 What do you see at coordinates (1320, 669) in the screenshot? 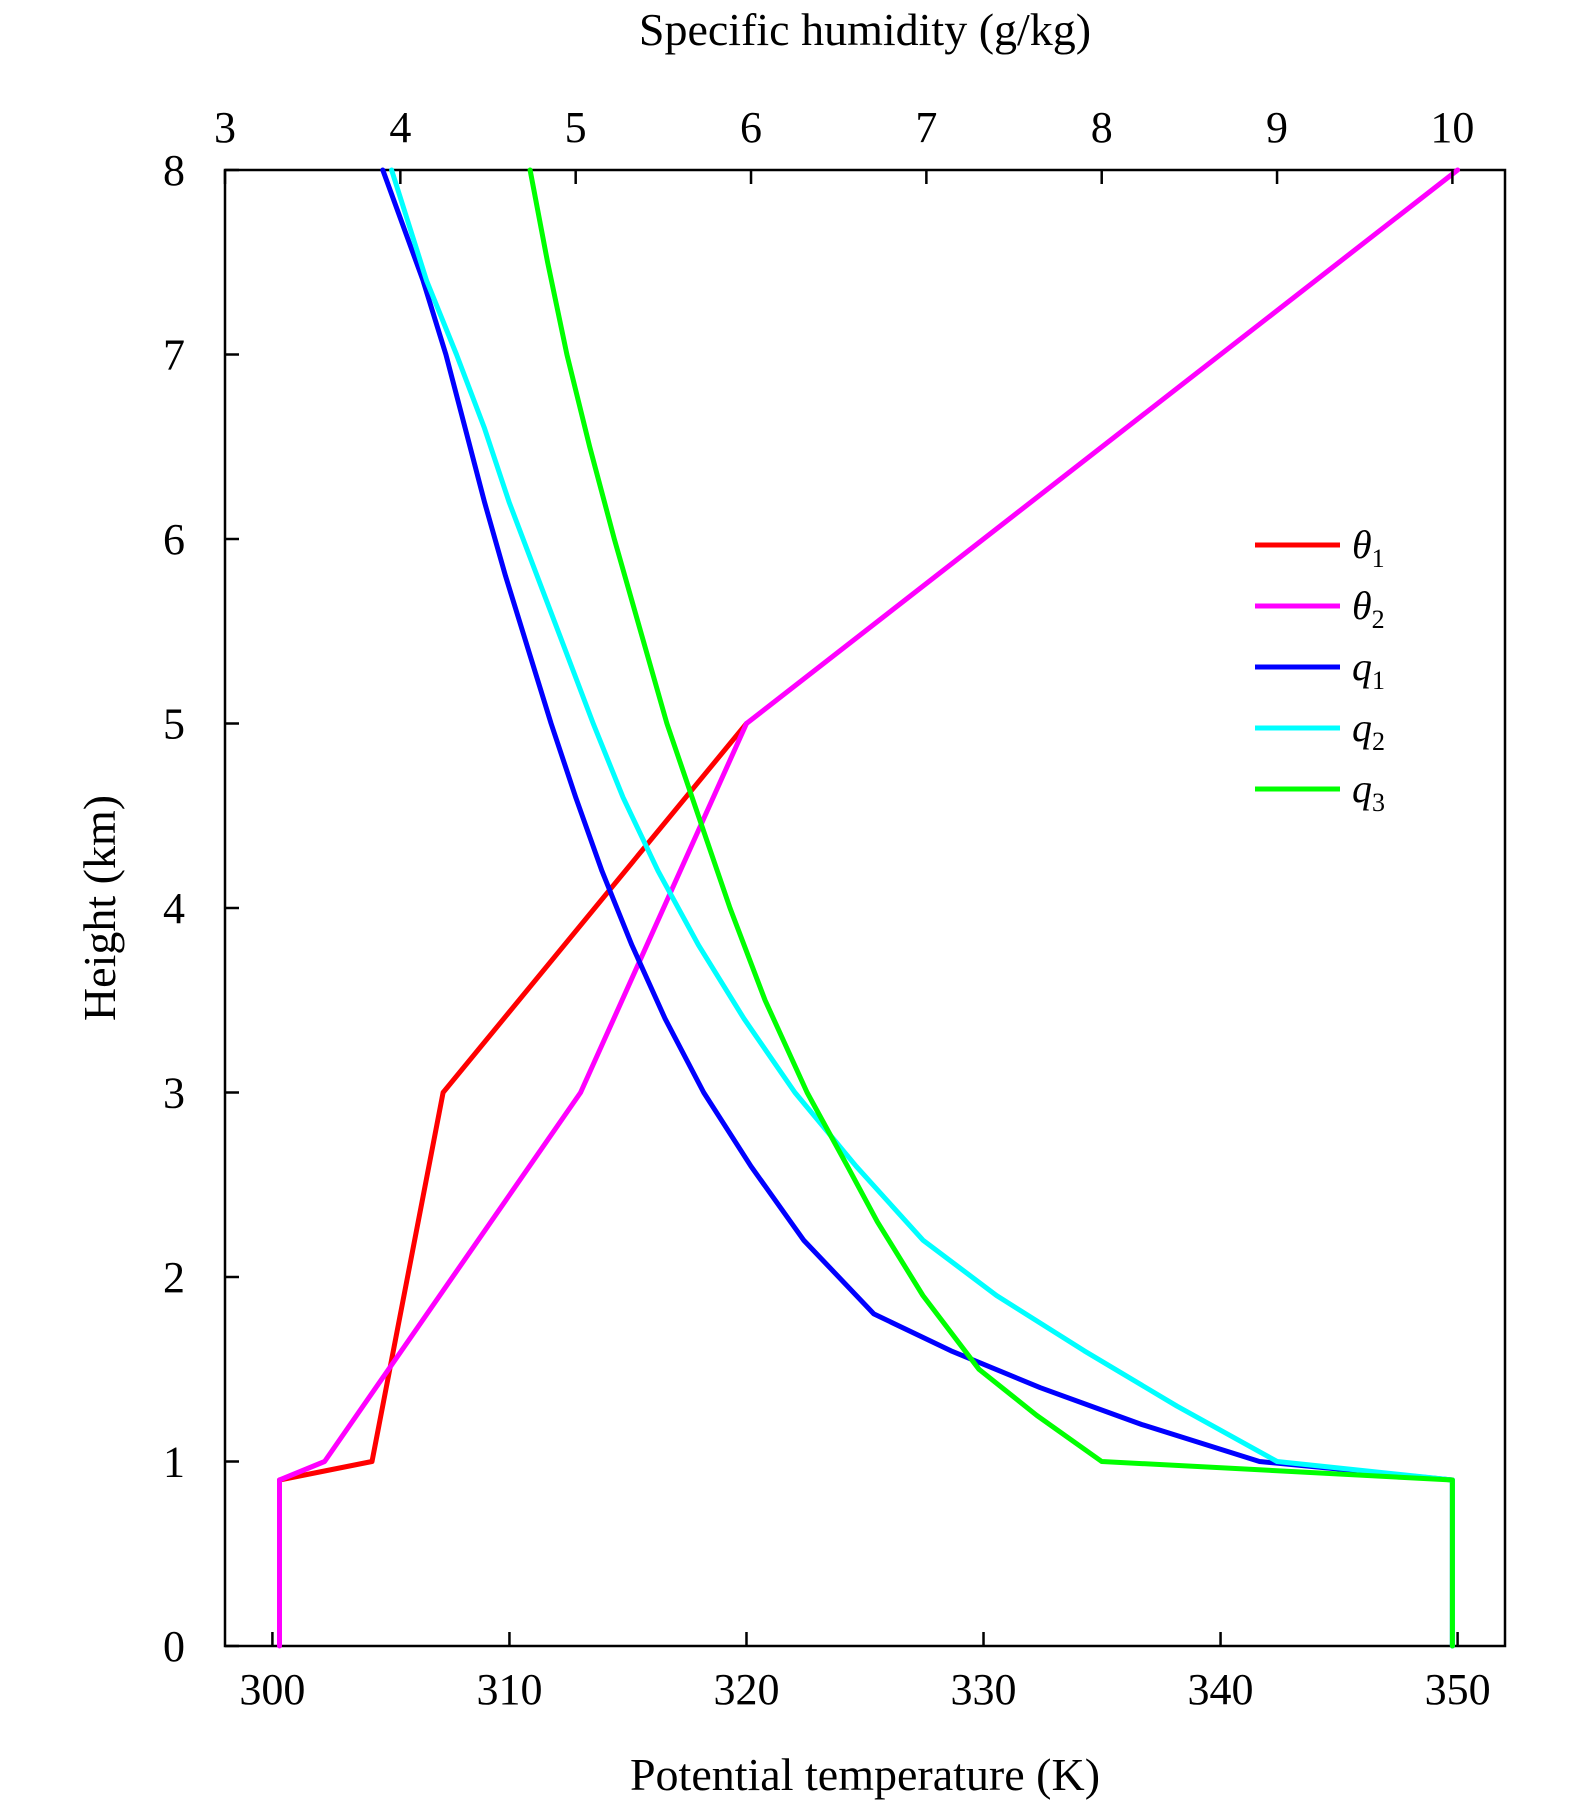
I see `legend: θ1 θ2 q1 q2 q3` at bounding box center [1320, 669].